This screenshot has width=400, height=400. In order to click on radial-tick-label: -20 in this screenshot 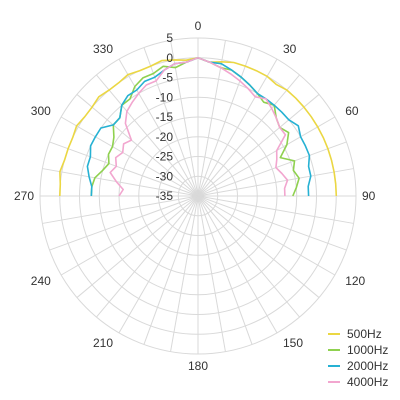, I will do `click(165, 137)`.